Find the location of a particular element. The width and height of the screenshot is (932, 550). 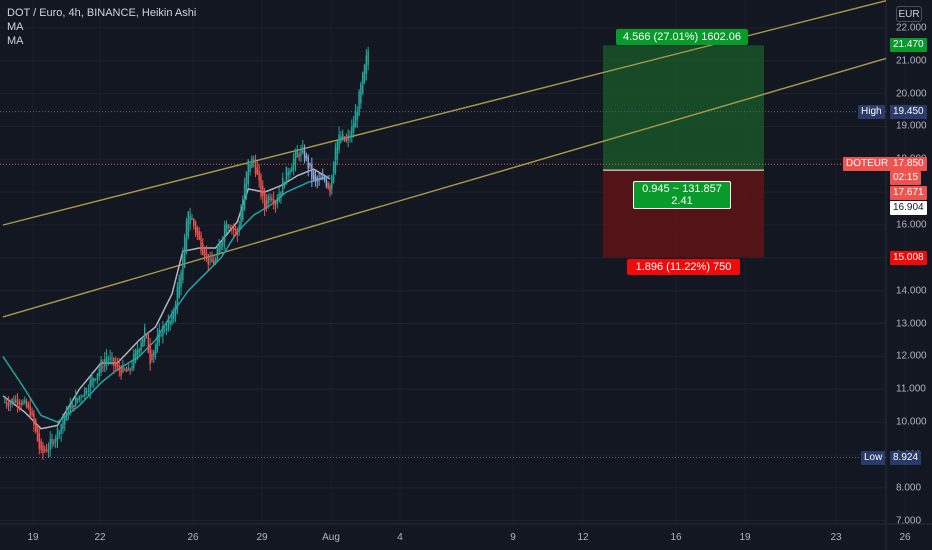

position-zones is located at coordinates (683, 151).